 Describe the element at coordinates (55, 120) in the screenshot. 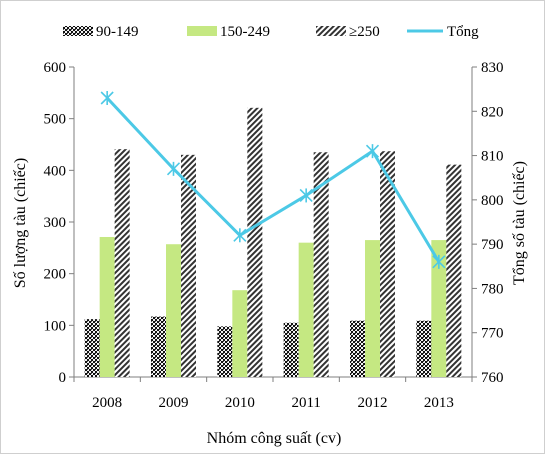

I see `y-tick-label-left: 500` at that location.